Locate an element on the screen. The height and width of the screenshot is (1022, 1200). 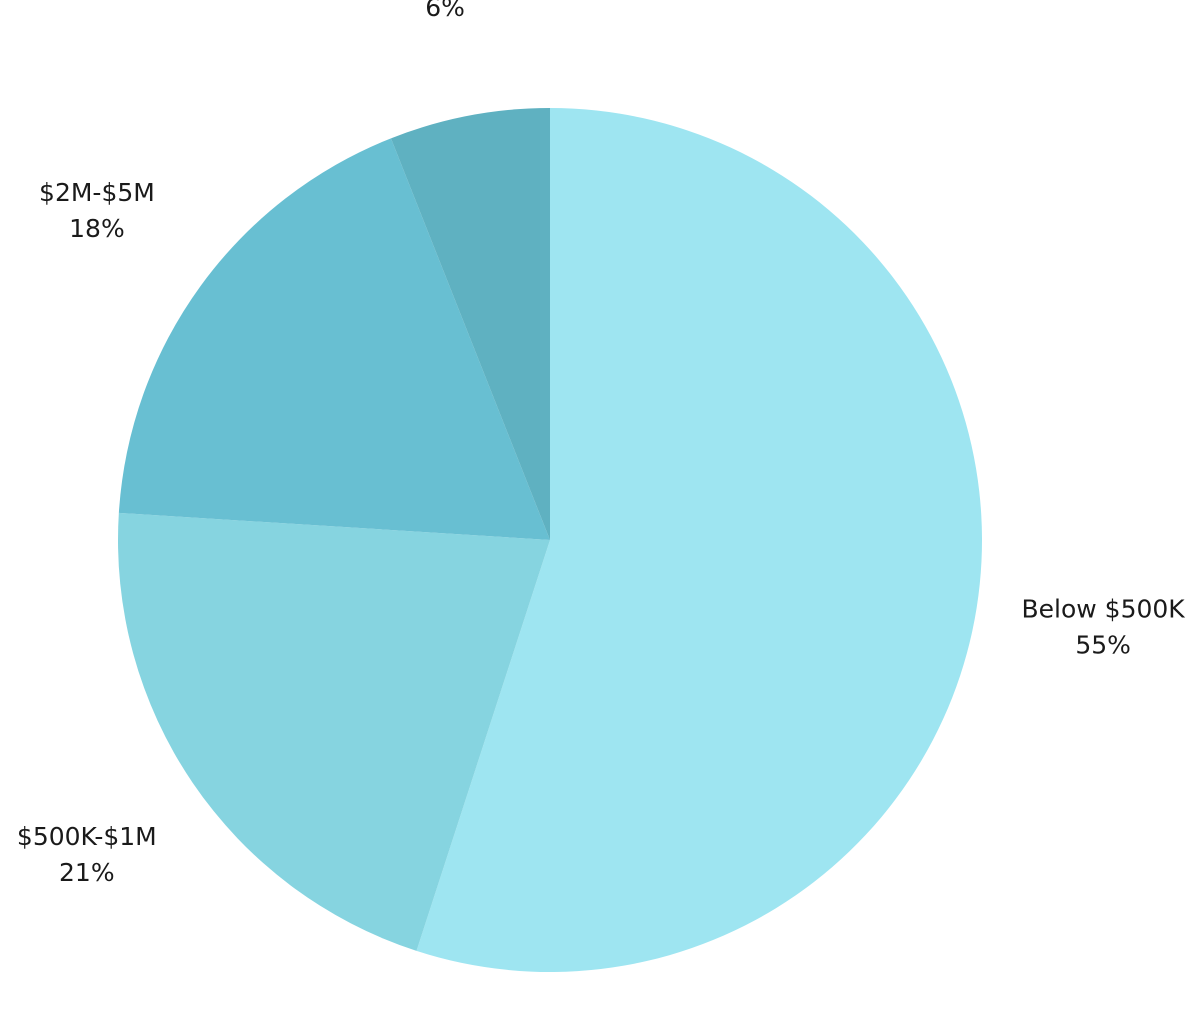
slice-value-label-0: 55% is located at coordinates (1103, 645).